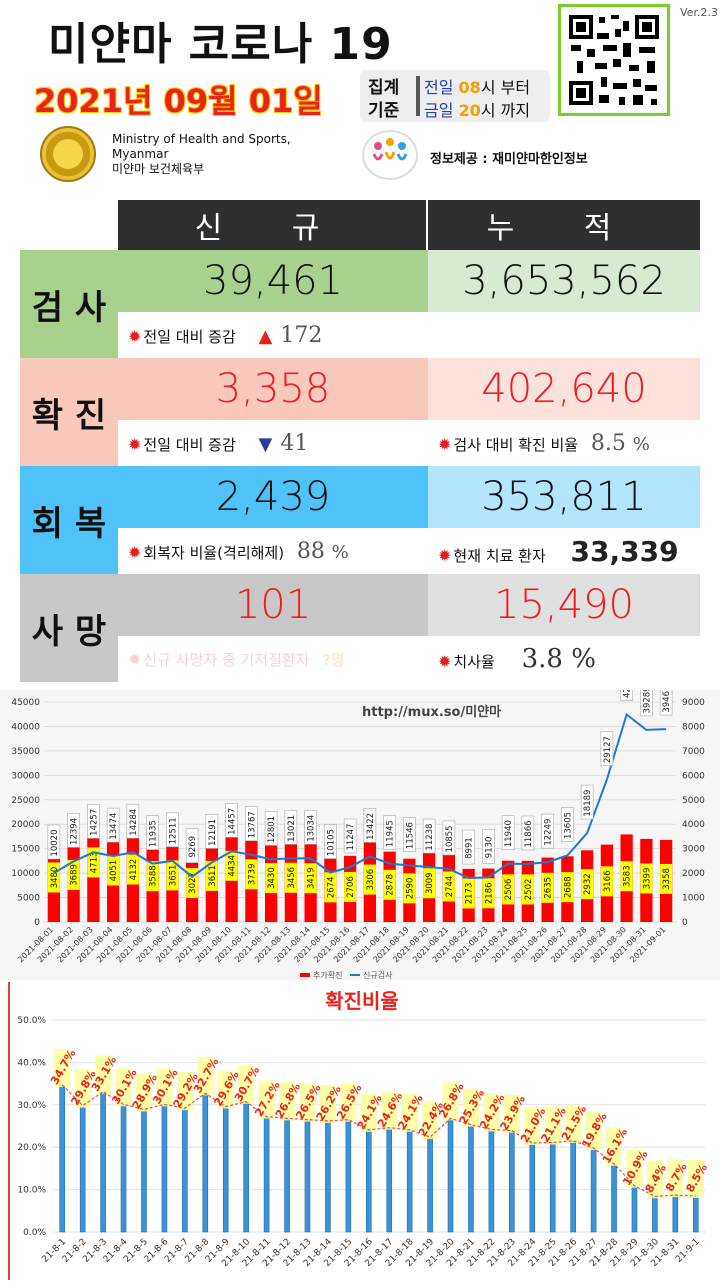 This screenshot has height=1284, width=720. I want to click on test-label: 10105, so click(331, 842).